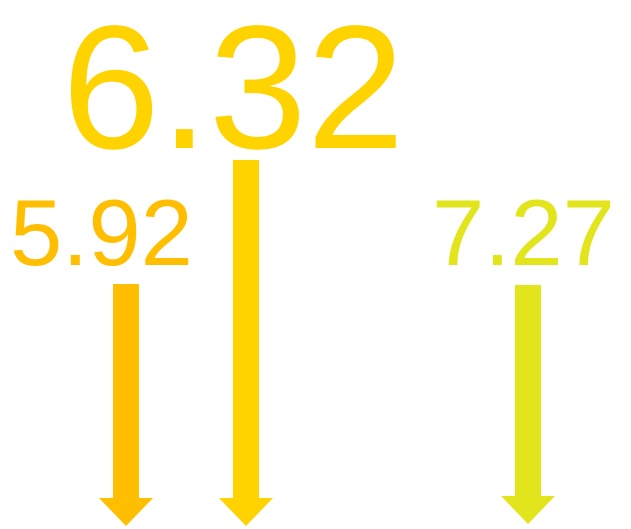 Image resolution: width=631 pixels, height=529 pixels. Describe the element at coordinates (523, 232) in the screenshot. I see `right-value-label: 7.27` at that location.